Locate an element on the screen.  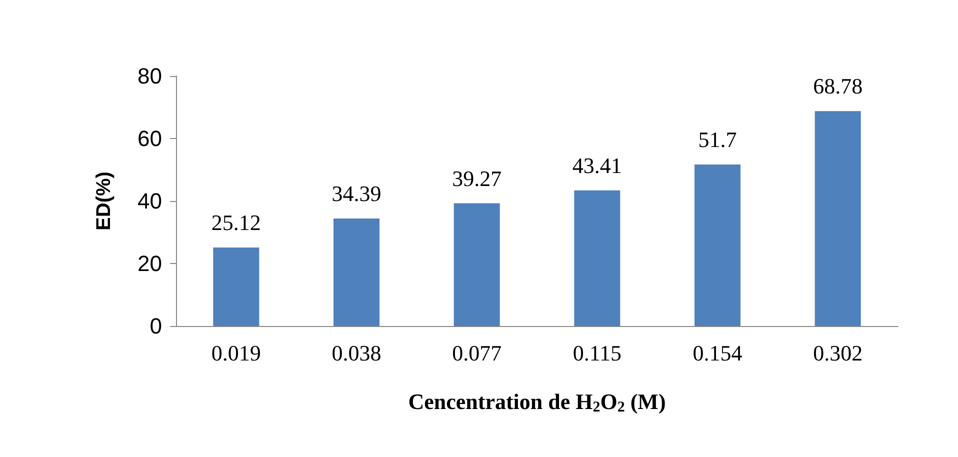
data-label: 39.27 is located at coordinates (477, 178).